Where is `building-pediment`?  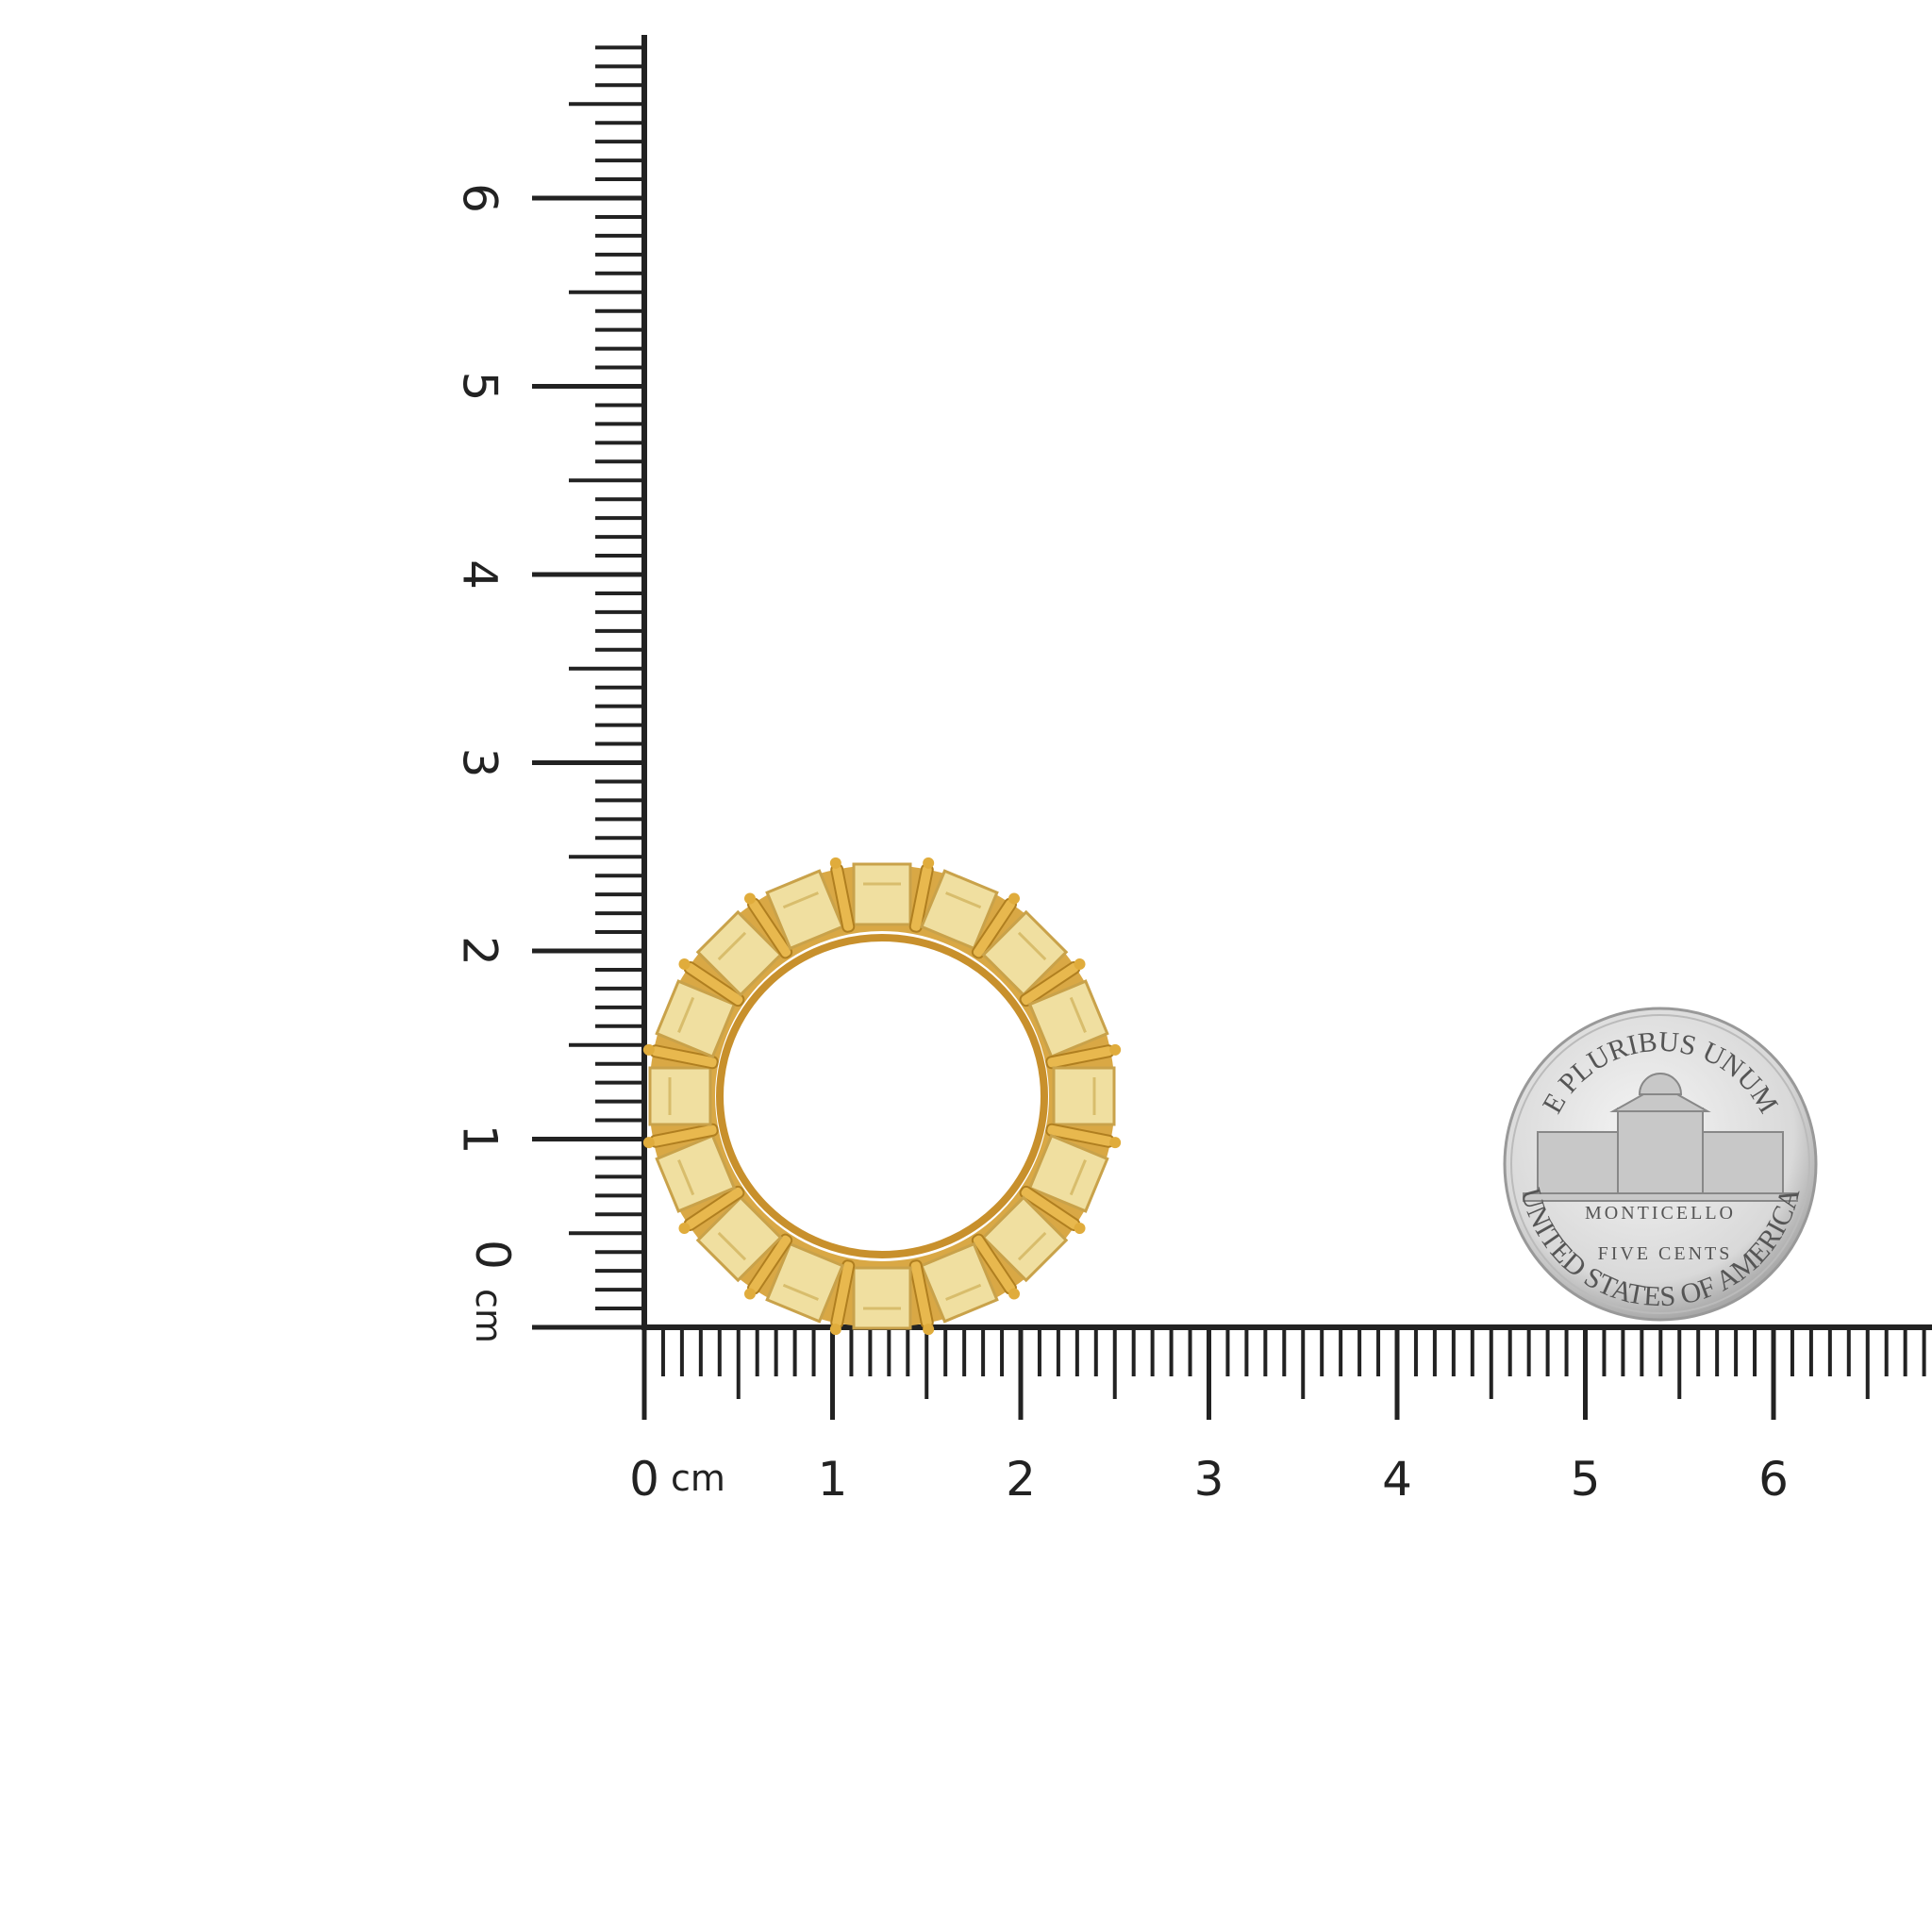
building-pediment is located at coordinates (1660, 1098).